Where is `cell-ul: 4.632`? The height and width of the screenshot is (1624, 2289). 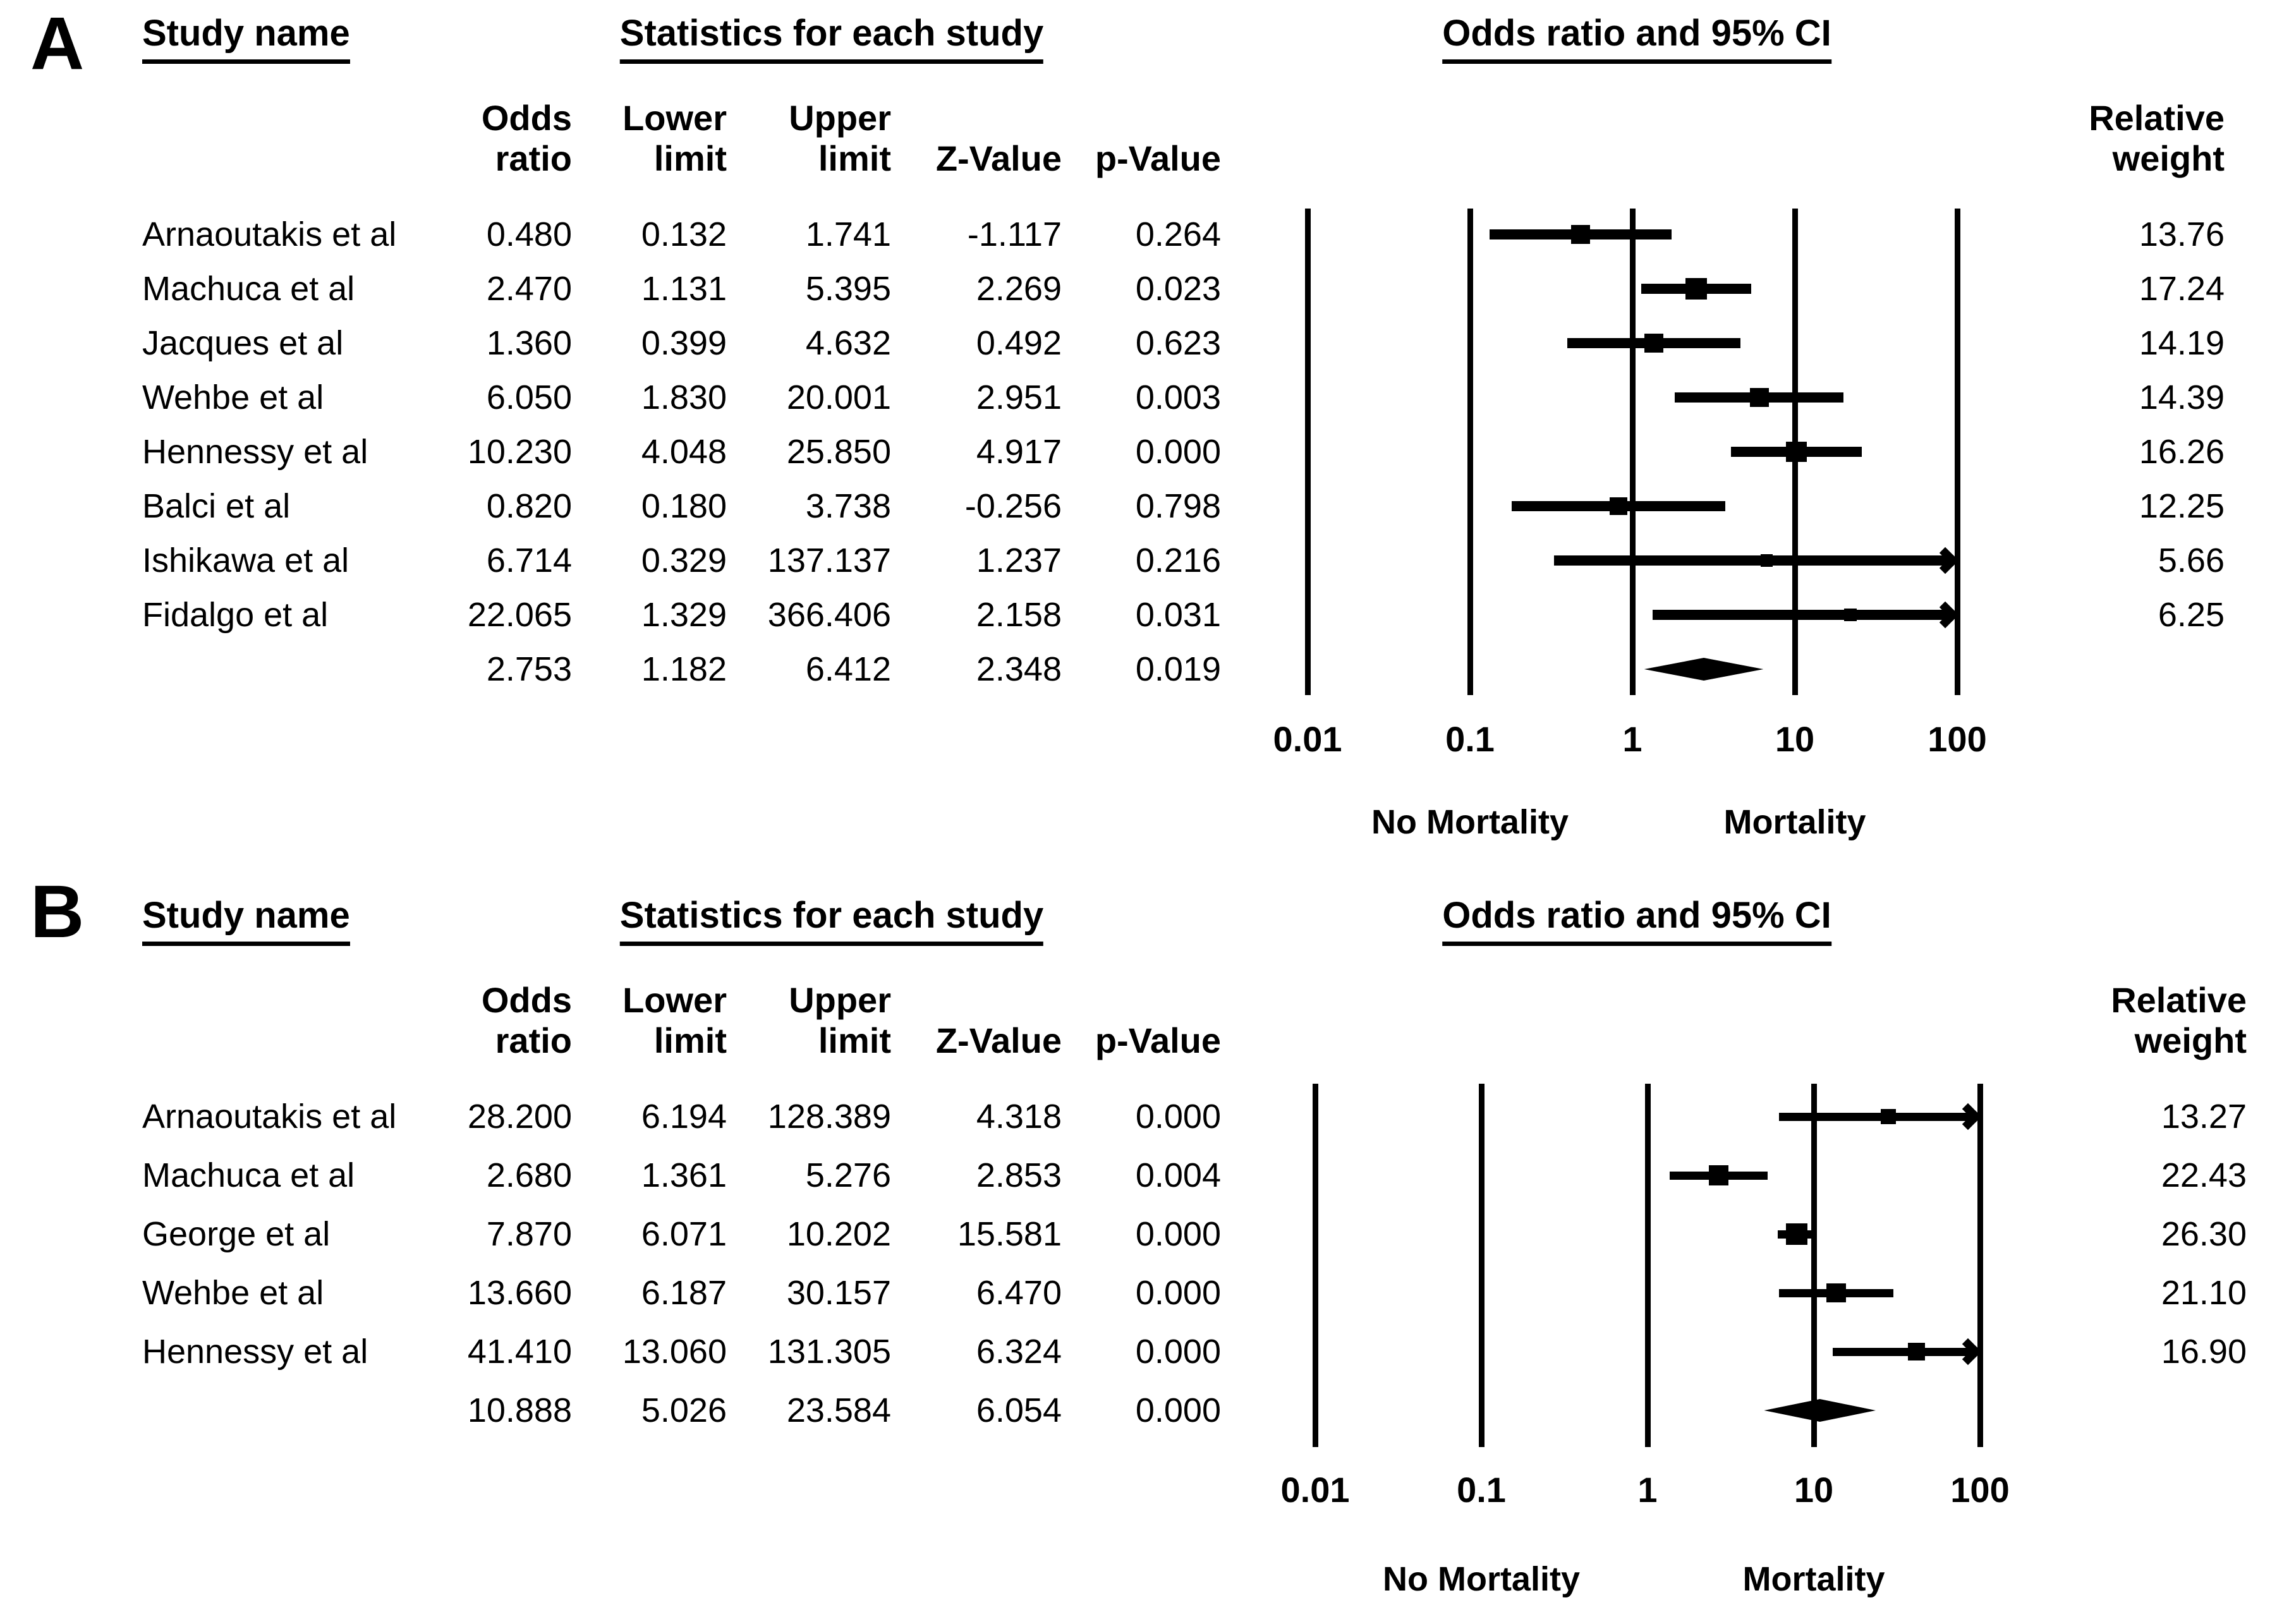
cell-ul: 4.632 is located at coordinates (848, 343).